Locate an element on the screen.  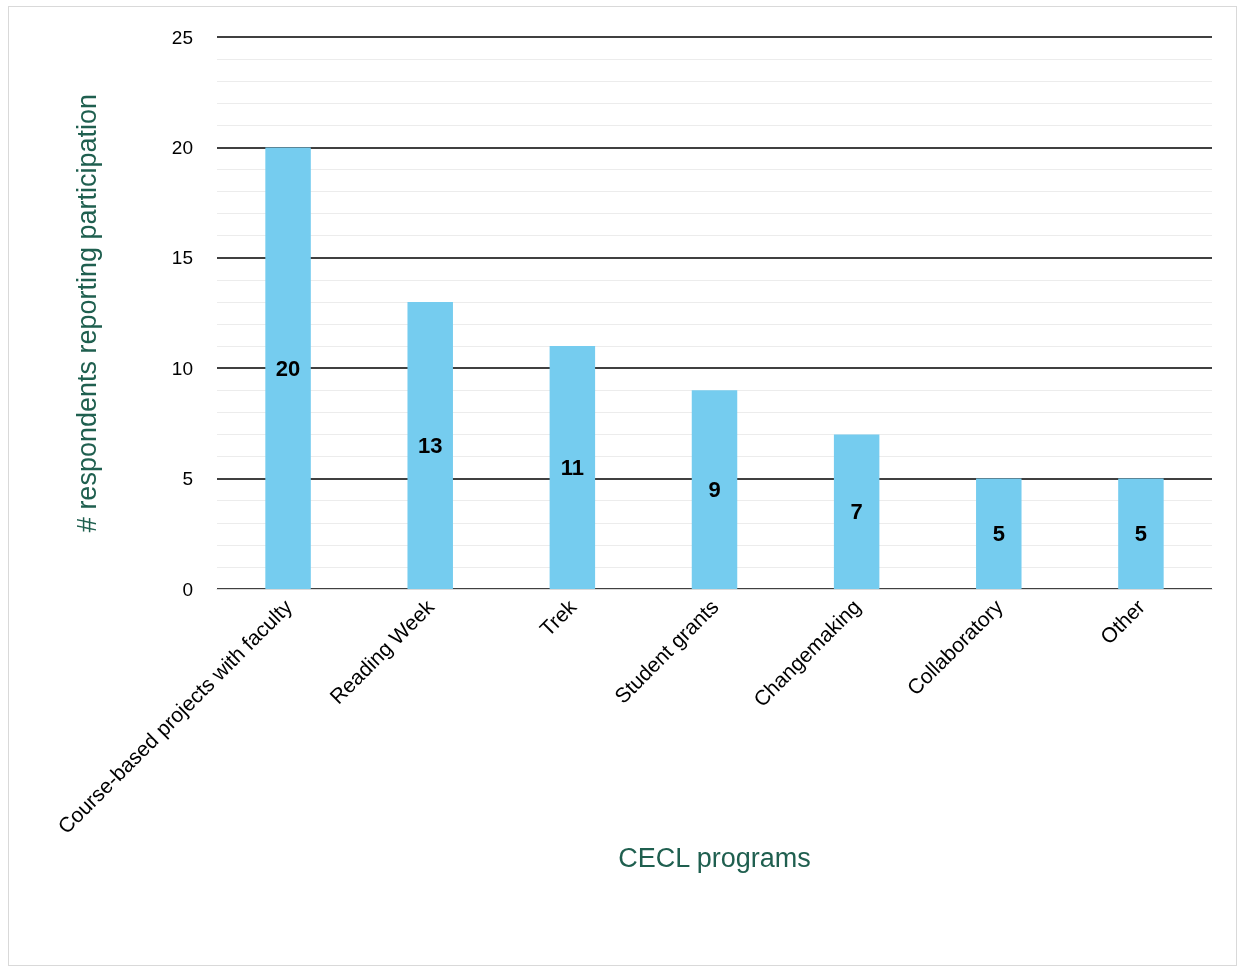
data-label: 20 is located at coordinates (288, 368).